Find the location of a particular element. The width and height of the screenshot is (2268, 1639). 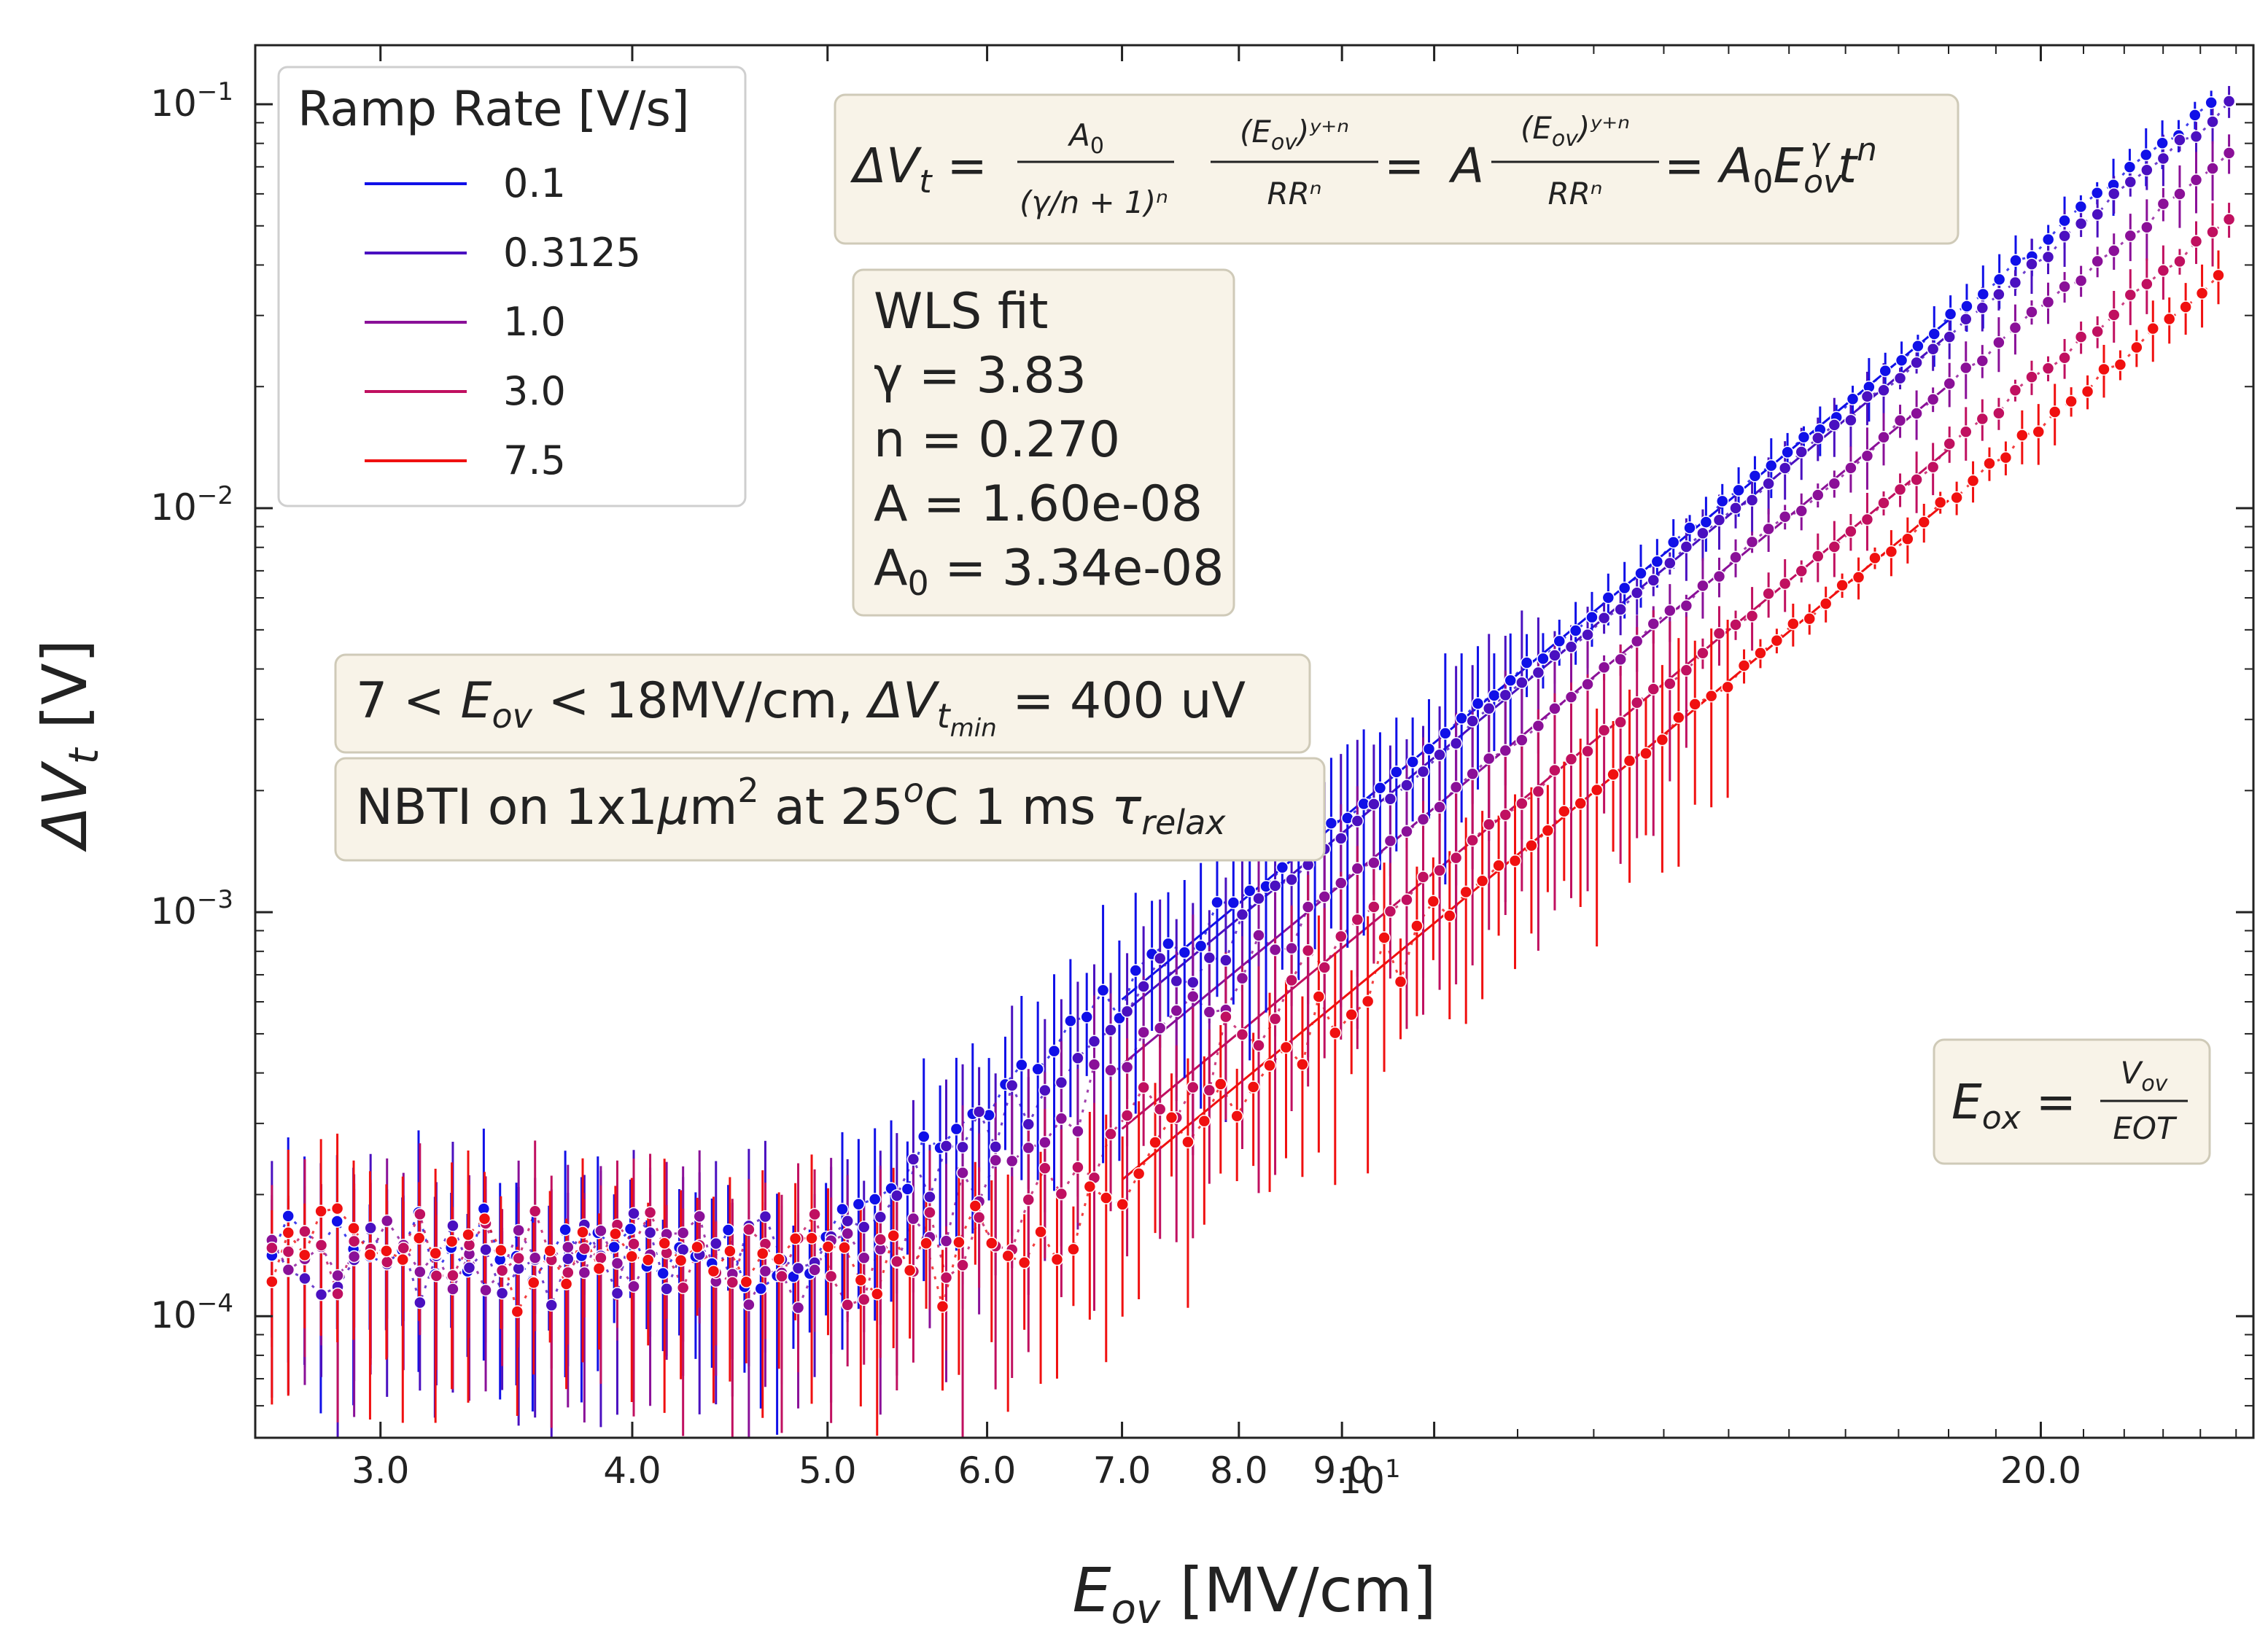

fit-title: WLS fit is located at coordinates (961, 311).